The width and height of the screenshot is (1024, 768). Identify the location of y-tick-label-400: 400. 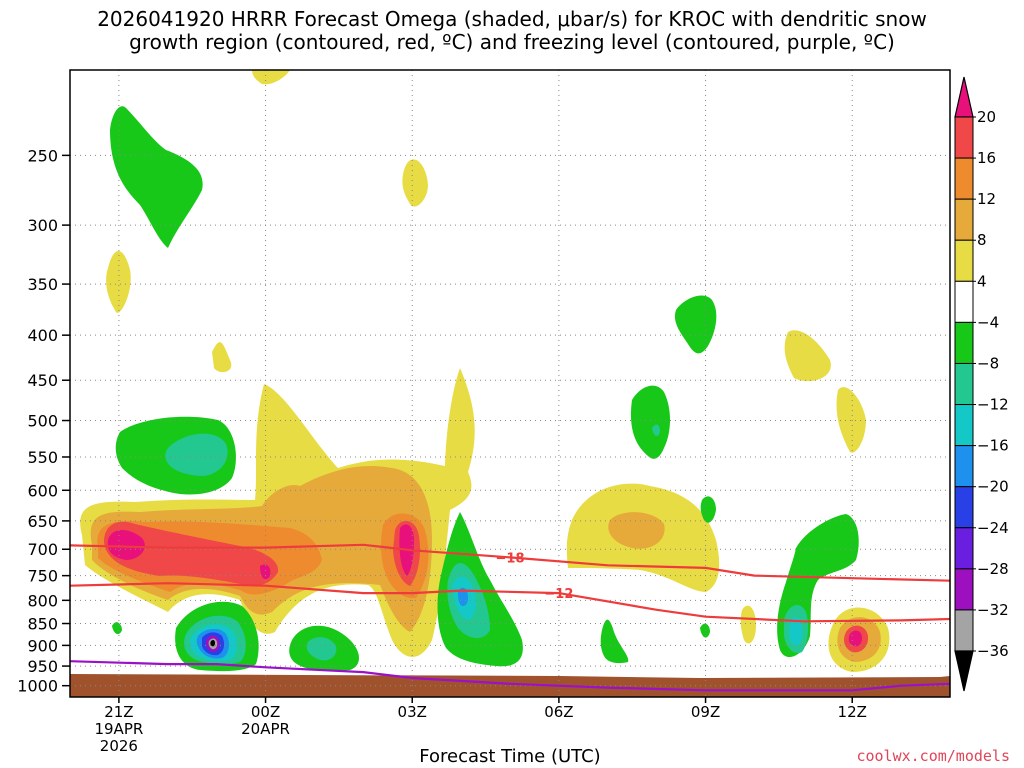
(42, 335).